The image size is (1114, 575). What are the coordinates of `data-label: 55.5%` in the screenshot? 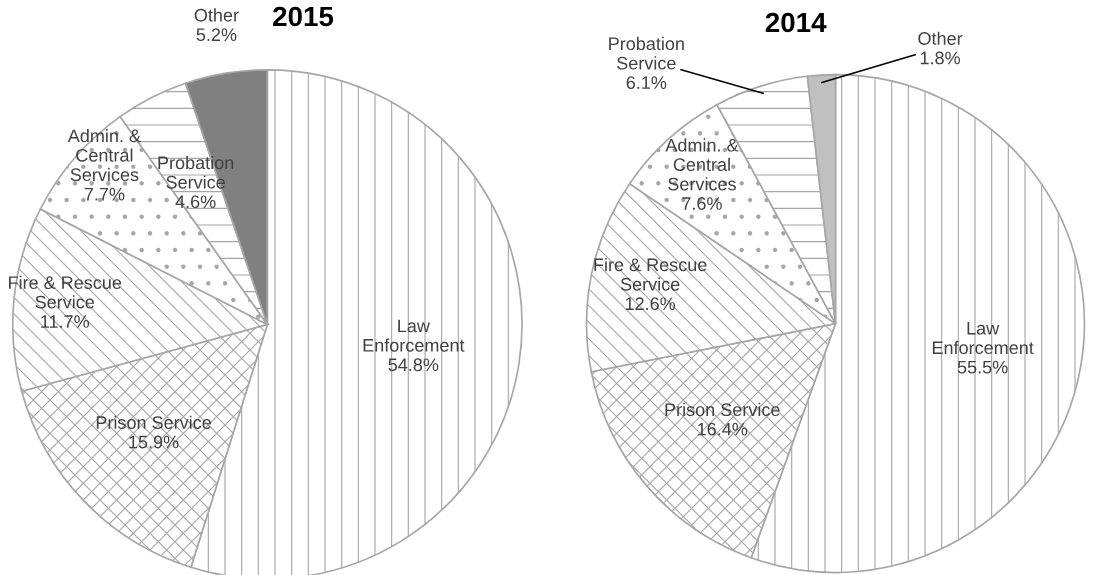 It's located at (982, 367).